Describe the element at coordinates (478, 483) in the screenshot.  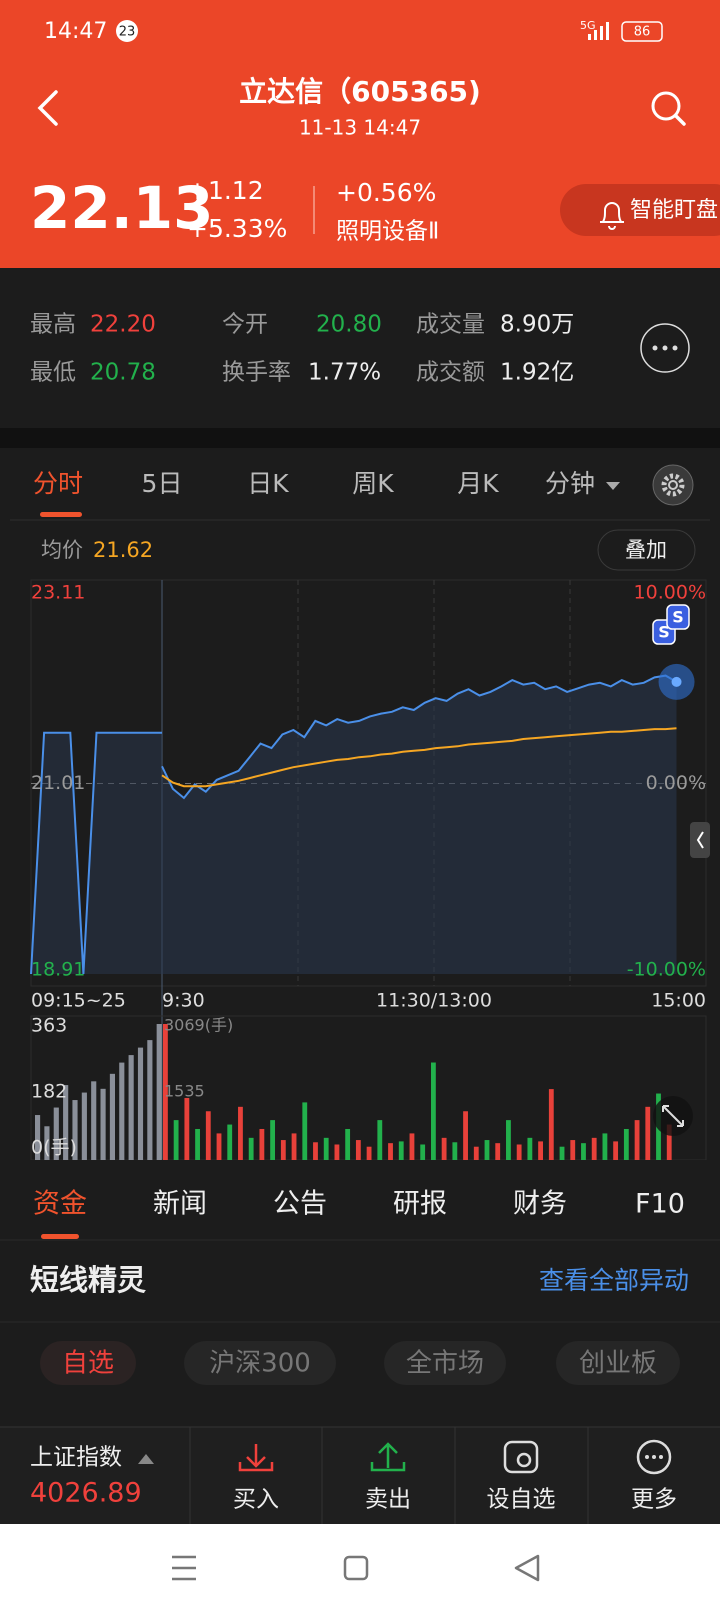
I see `chart-tab: 月K` at that location.